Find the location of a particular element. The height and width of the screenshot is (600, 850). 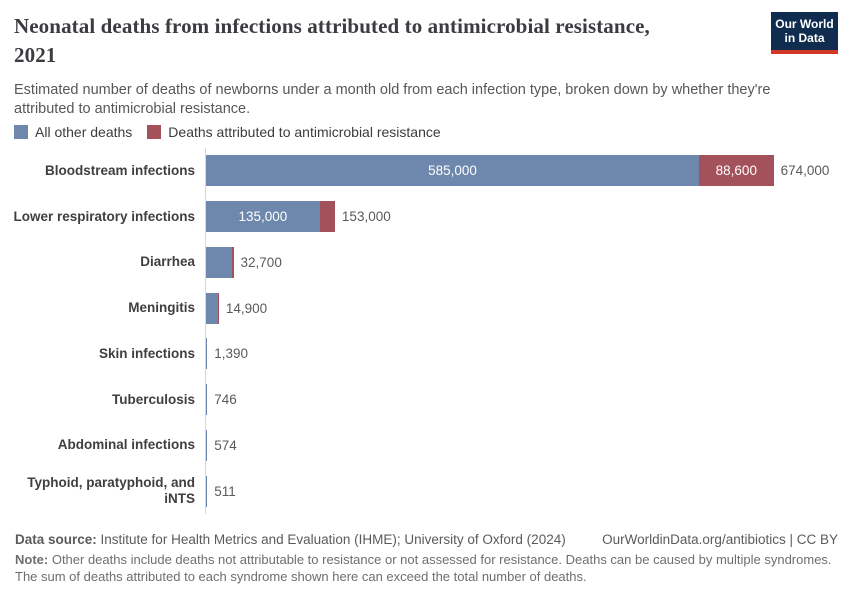

bar-value-label: 135,000 is located at coordinates (263, 217).